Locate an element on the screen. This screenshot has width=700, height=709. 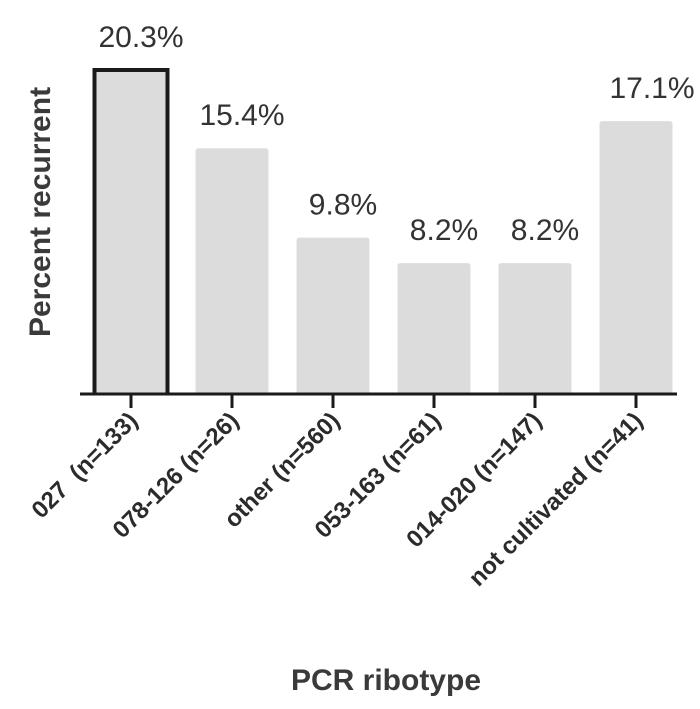
value-label-2: 9.8% is located at coordinates (343, 205).